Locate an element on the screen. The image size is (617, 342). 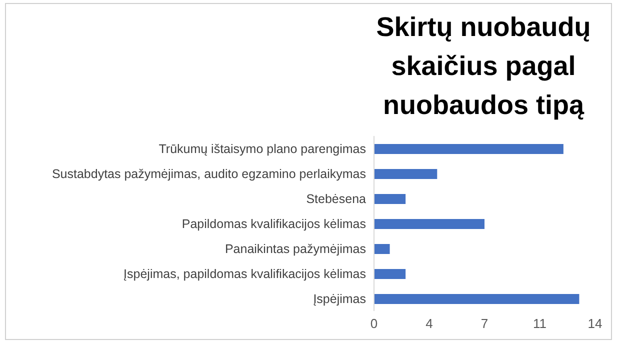
y-tick-label: Įspėjimas, papildomas kvalifikacijos kėlimas is located at coordinates (245, 273).